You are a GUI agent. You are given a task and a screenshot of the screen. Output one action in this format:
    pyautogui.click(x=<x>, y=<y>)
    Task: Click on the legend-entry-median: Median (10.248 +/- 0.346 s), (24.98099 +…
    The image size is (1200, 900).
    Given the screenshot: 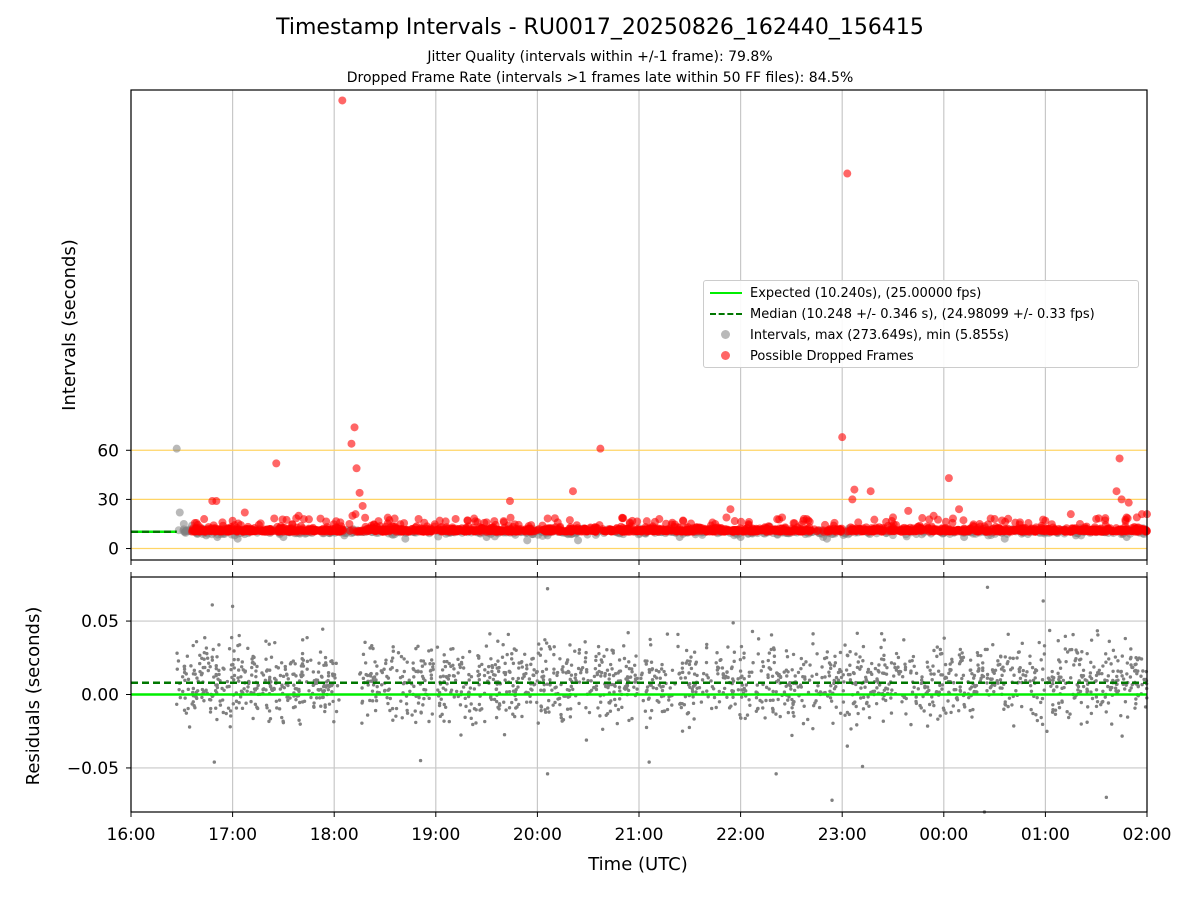 What is the action you would take?
    pyautogui.click(x=902, y=314)
    